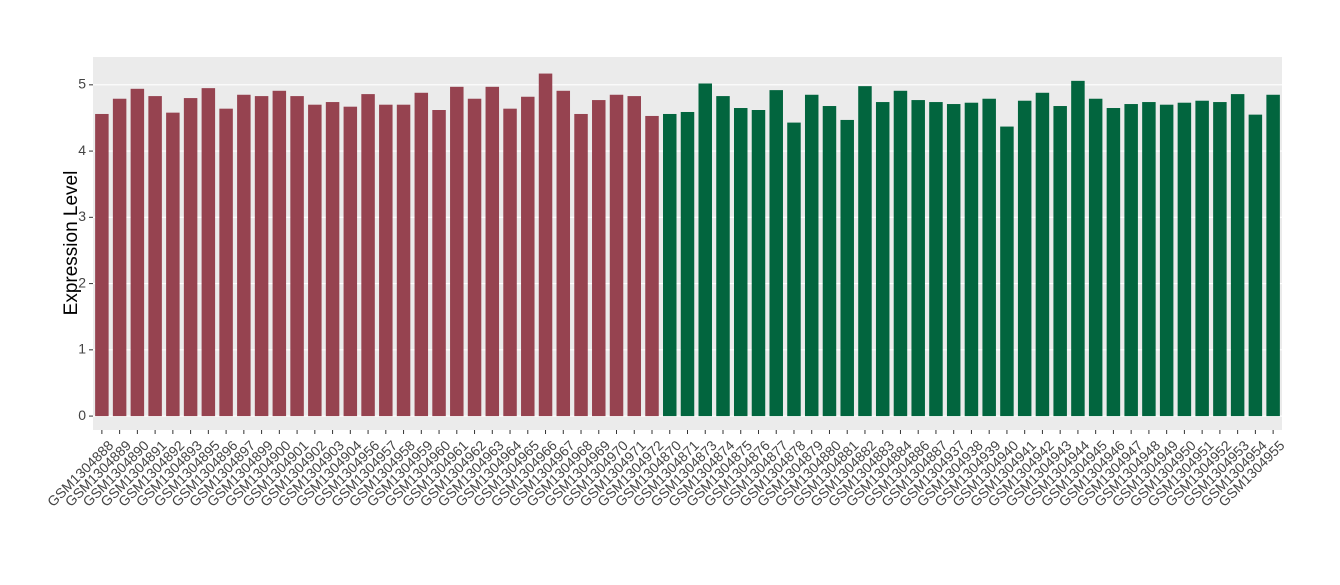  What do you see at coordinates (71, 243) in the screenshot?
I see `y-axis-title: Expression Level` at bounding box center [71, 243].